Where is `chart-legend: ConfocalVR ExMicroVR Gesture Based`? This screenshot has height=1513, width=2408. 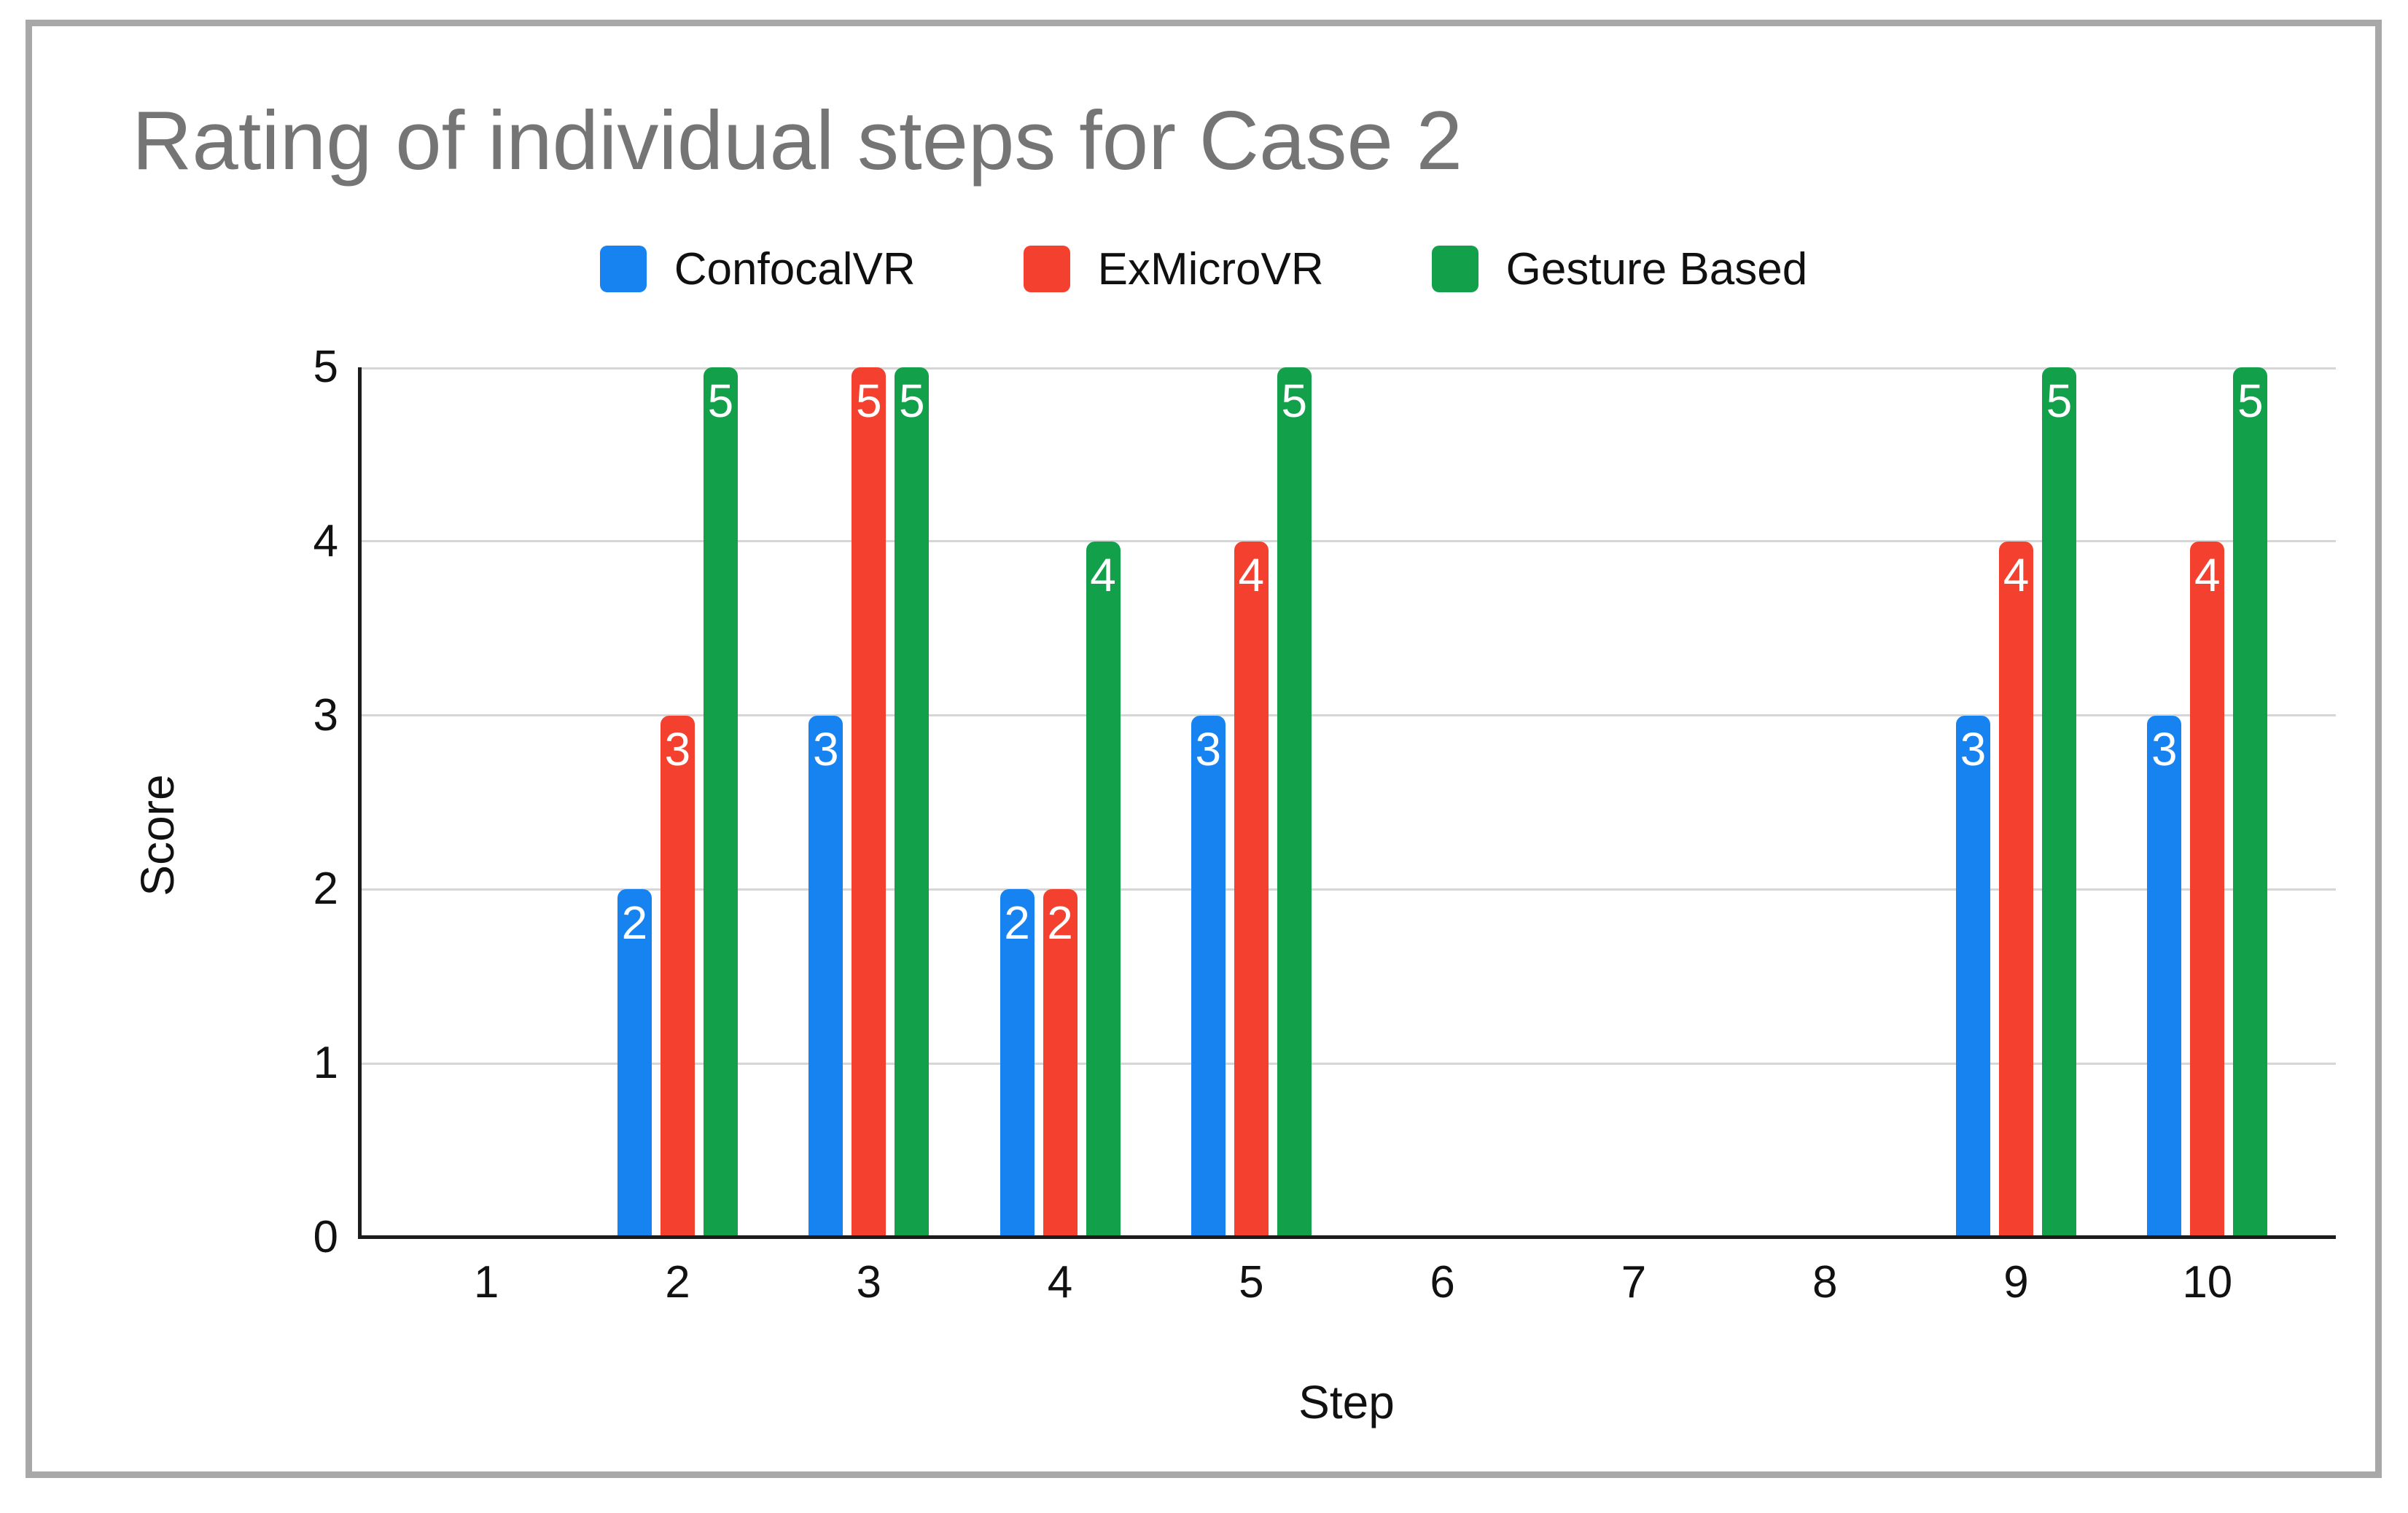
chart-legend: ConfocalVR ExMicroVR Gesture Based is located at coordinates (1204, 269).